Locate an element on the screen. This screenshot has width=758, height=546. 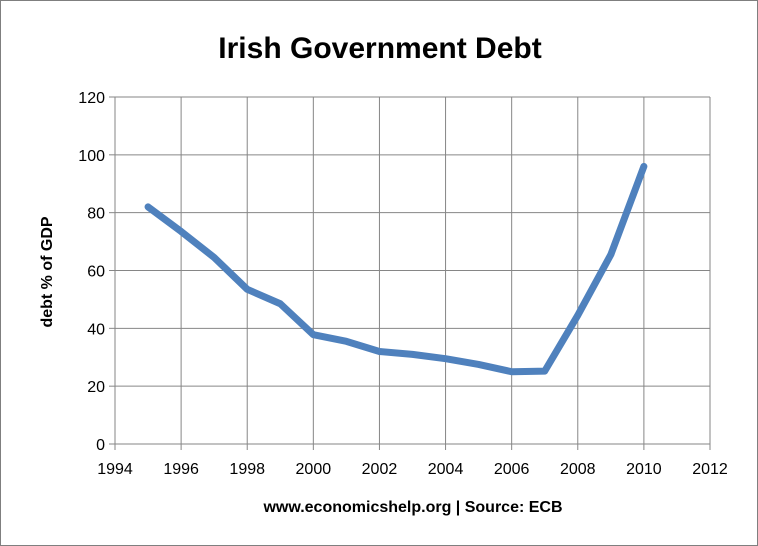
y-tick-label: 60 is located at coordinates (96, 272).